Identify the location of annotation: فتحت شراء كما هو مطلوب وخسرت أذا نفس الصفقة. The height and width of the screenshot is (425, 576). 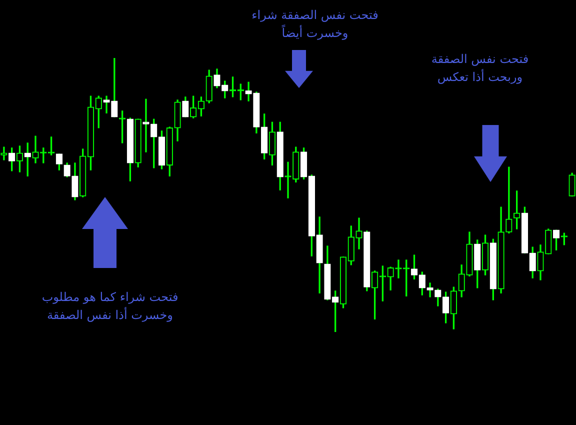
(110, 306).